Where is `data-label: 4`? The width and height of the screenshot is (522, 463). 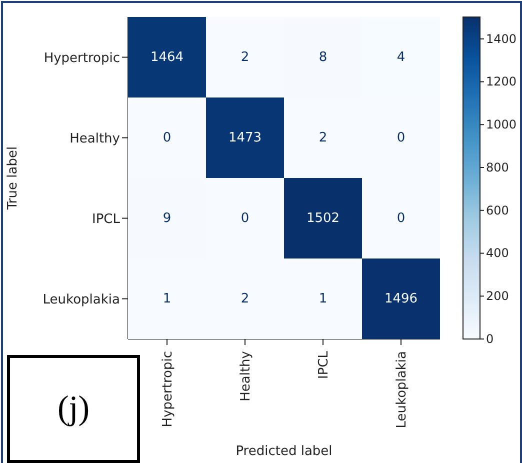
data-label: 4 is located at coordinates (401, 57).